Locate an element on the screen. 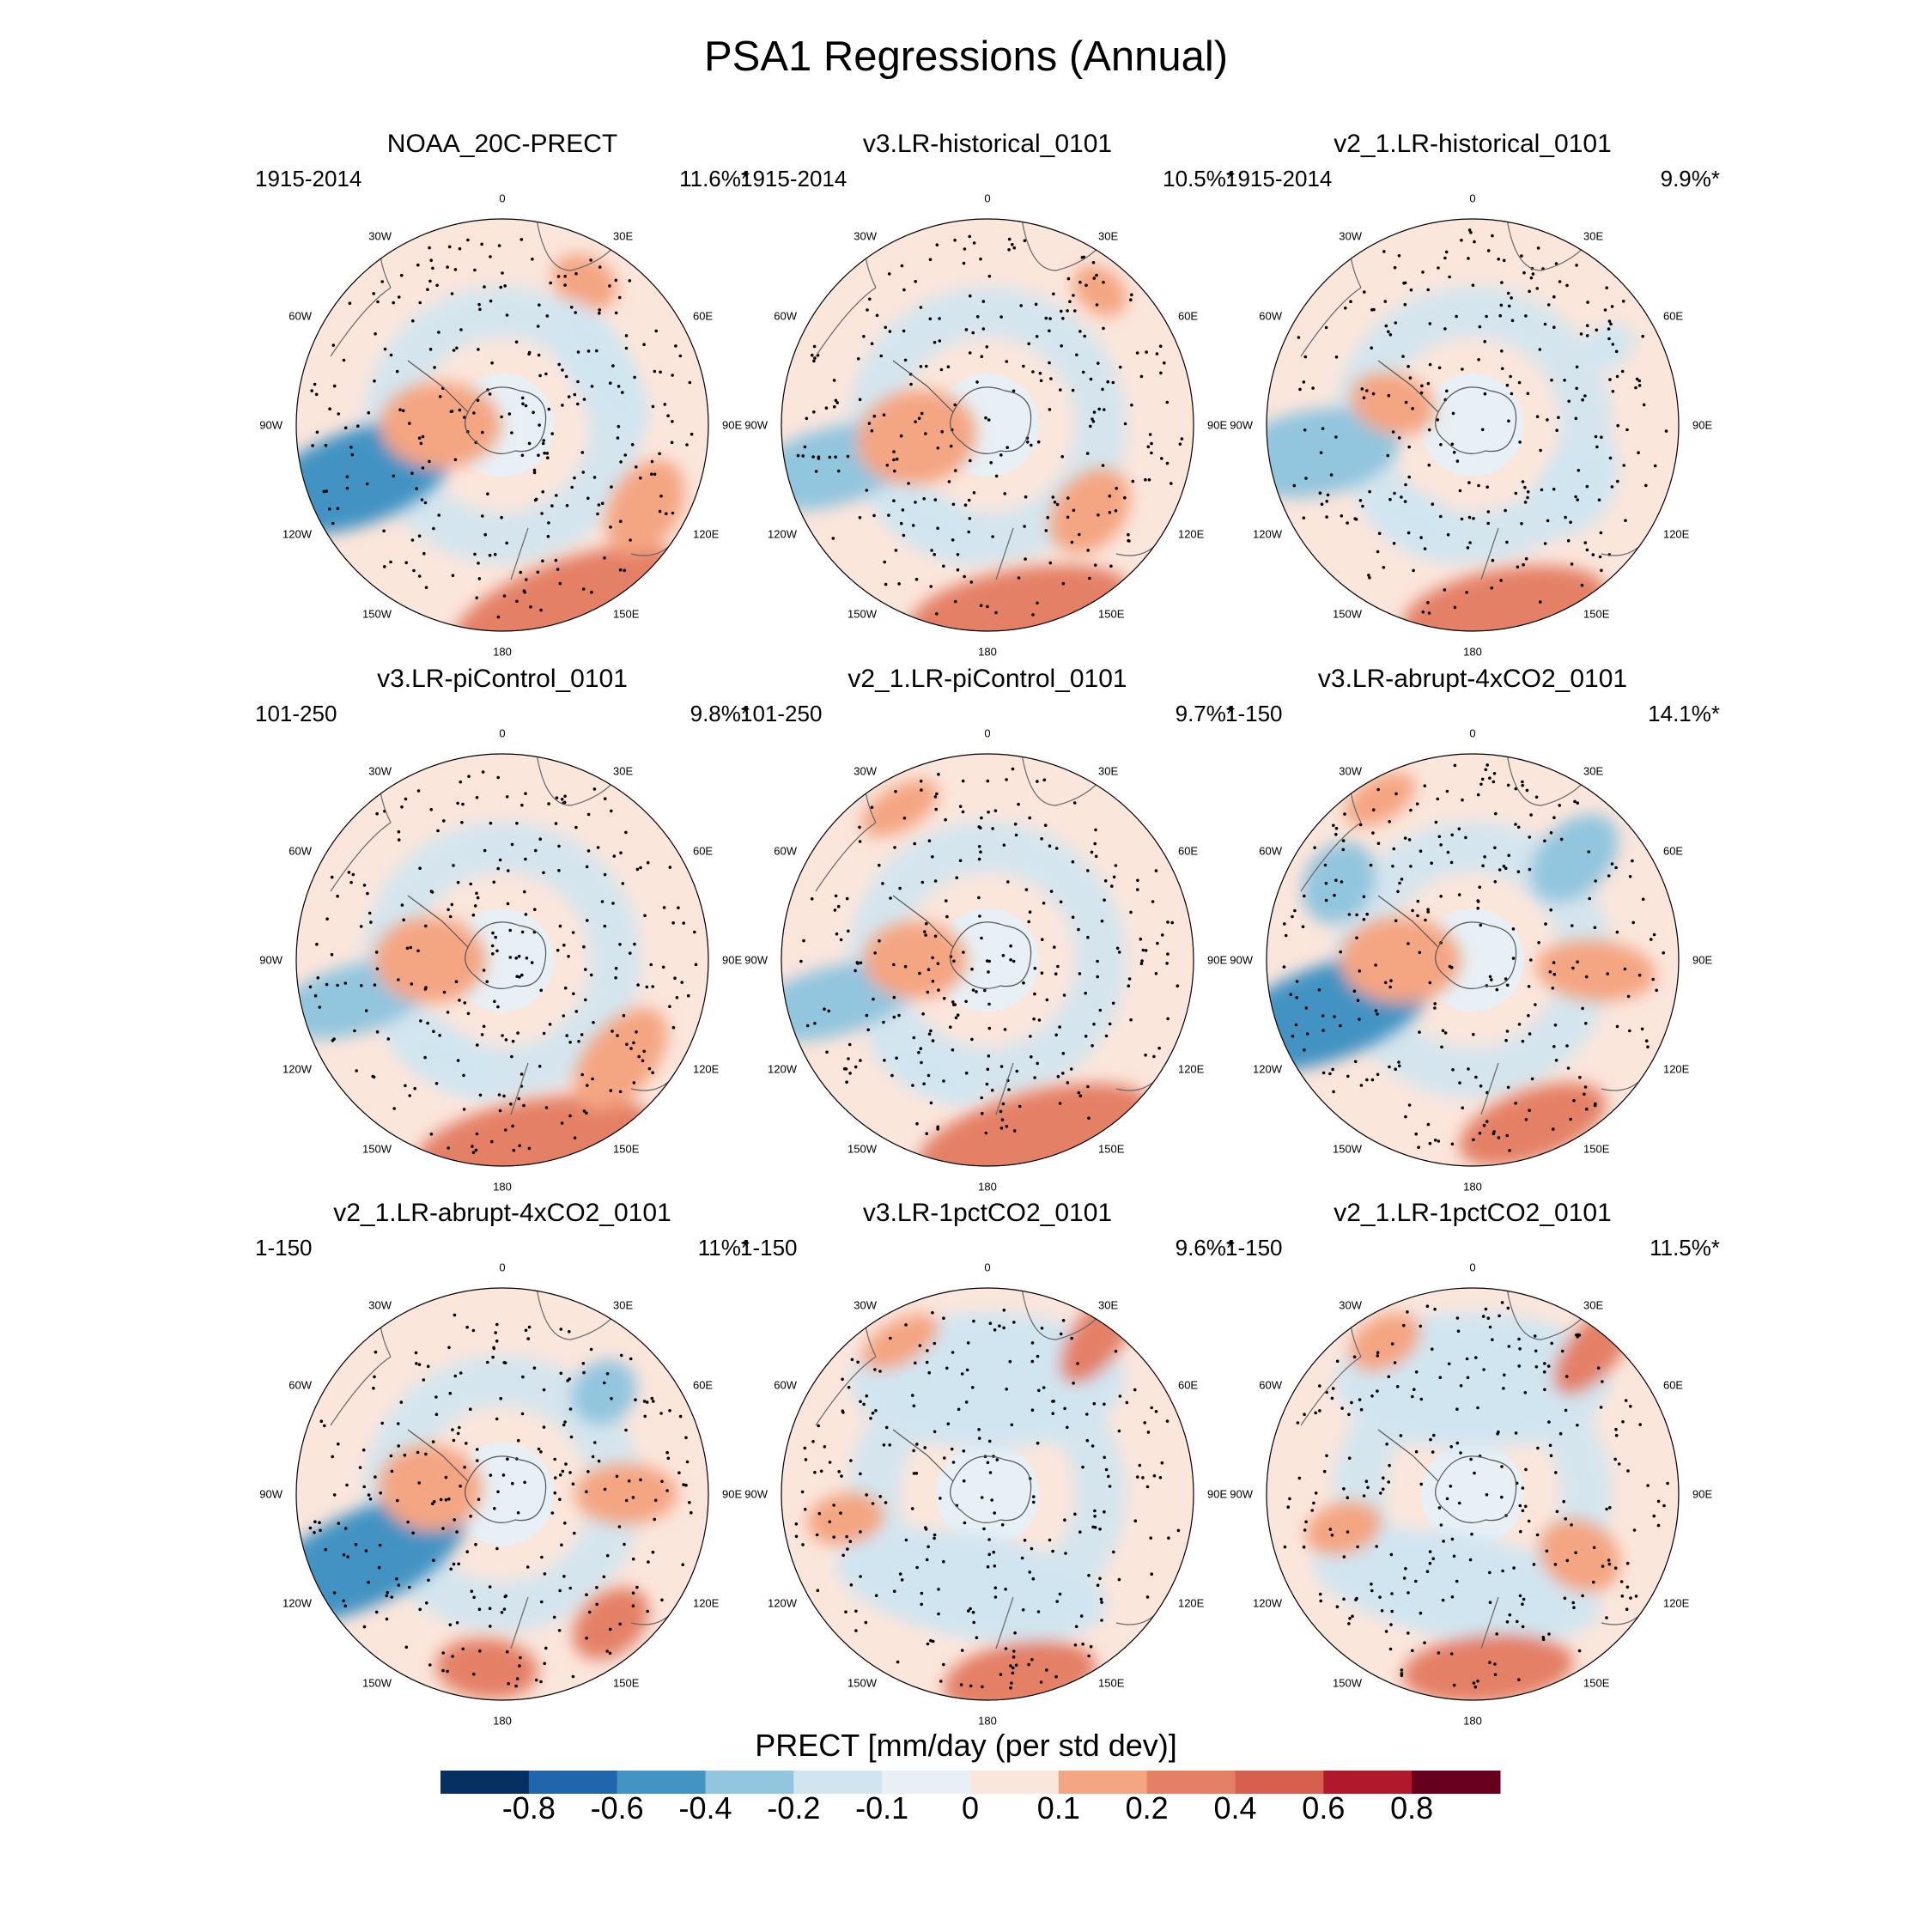  stippling is located at coordinates (1476, 1495).